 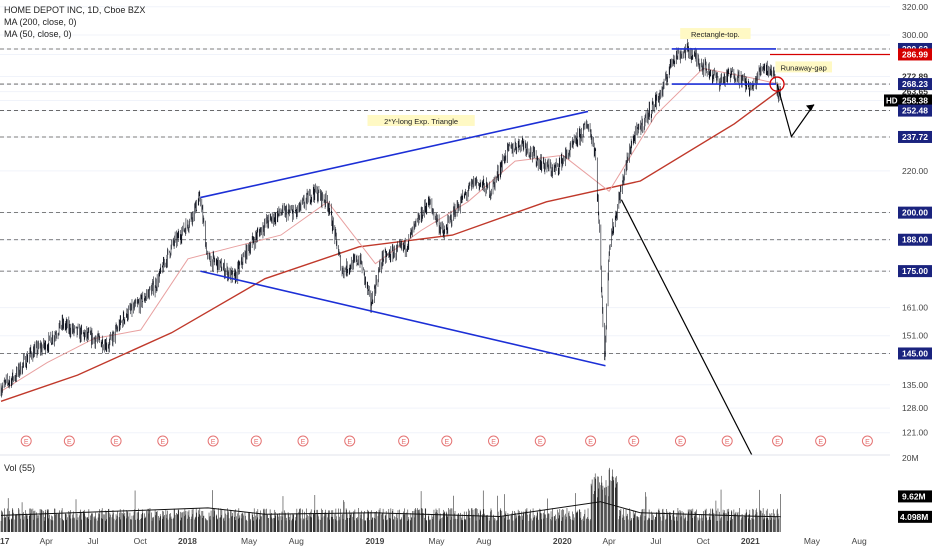 I want to click on symbol-tag-box, so click(x=891, y=100).